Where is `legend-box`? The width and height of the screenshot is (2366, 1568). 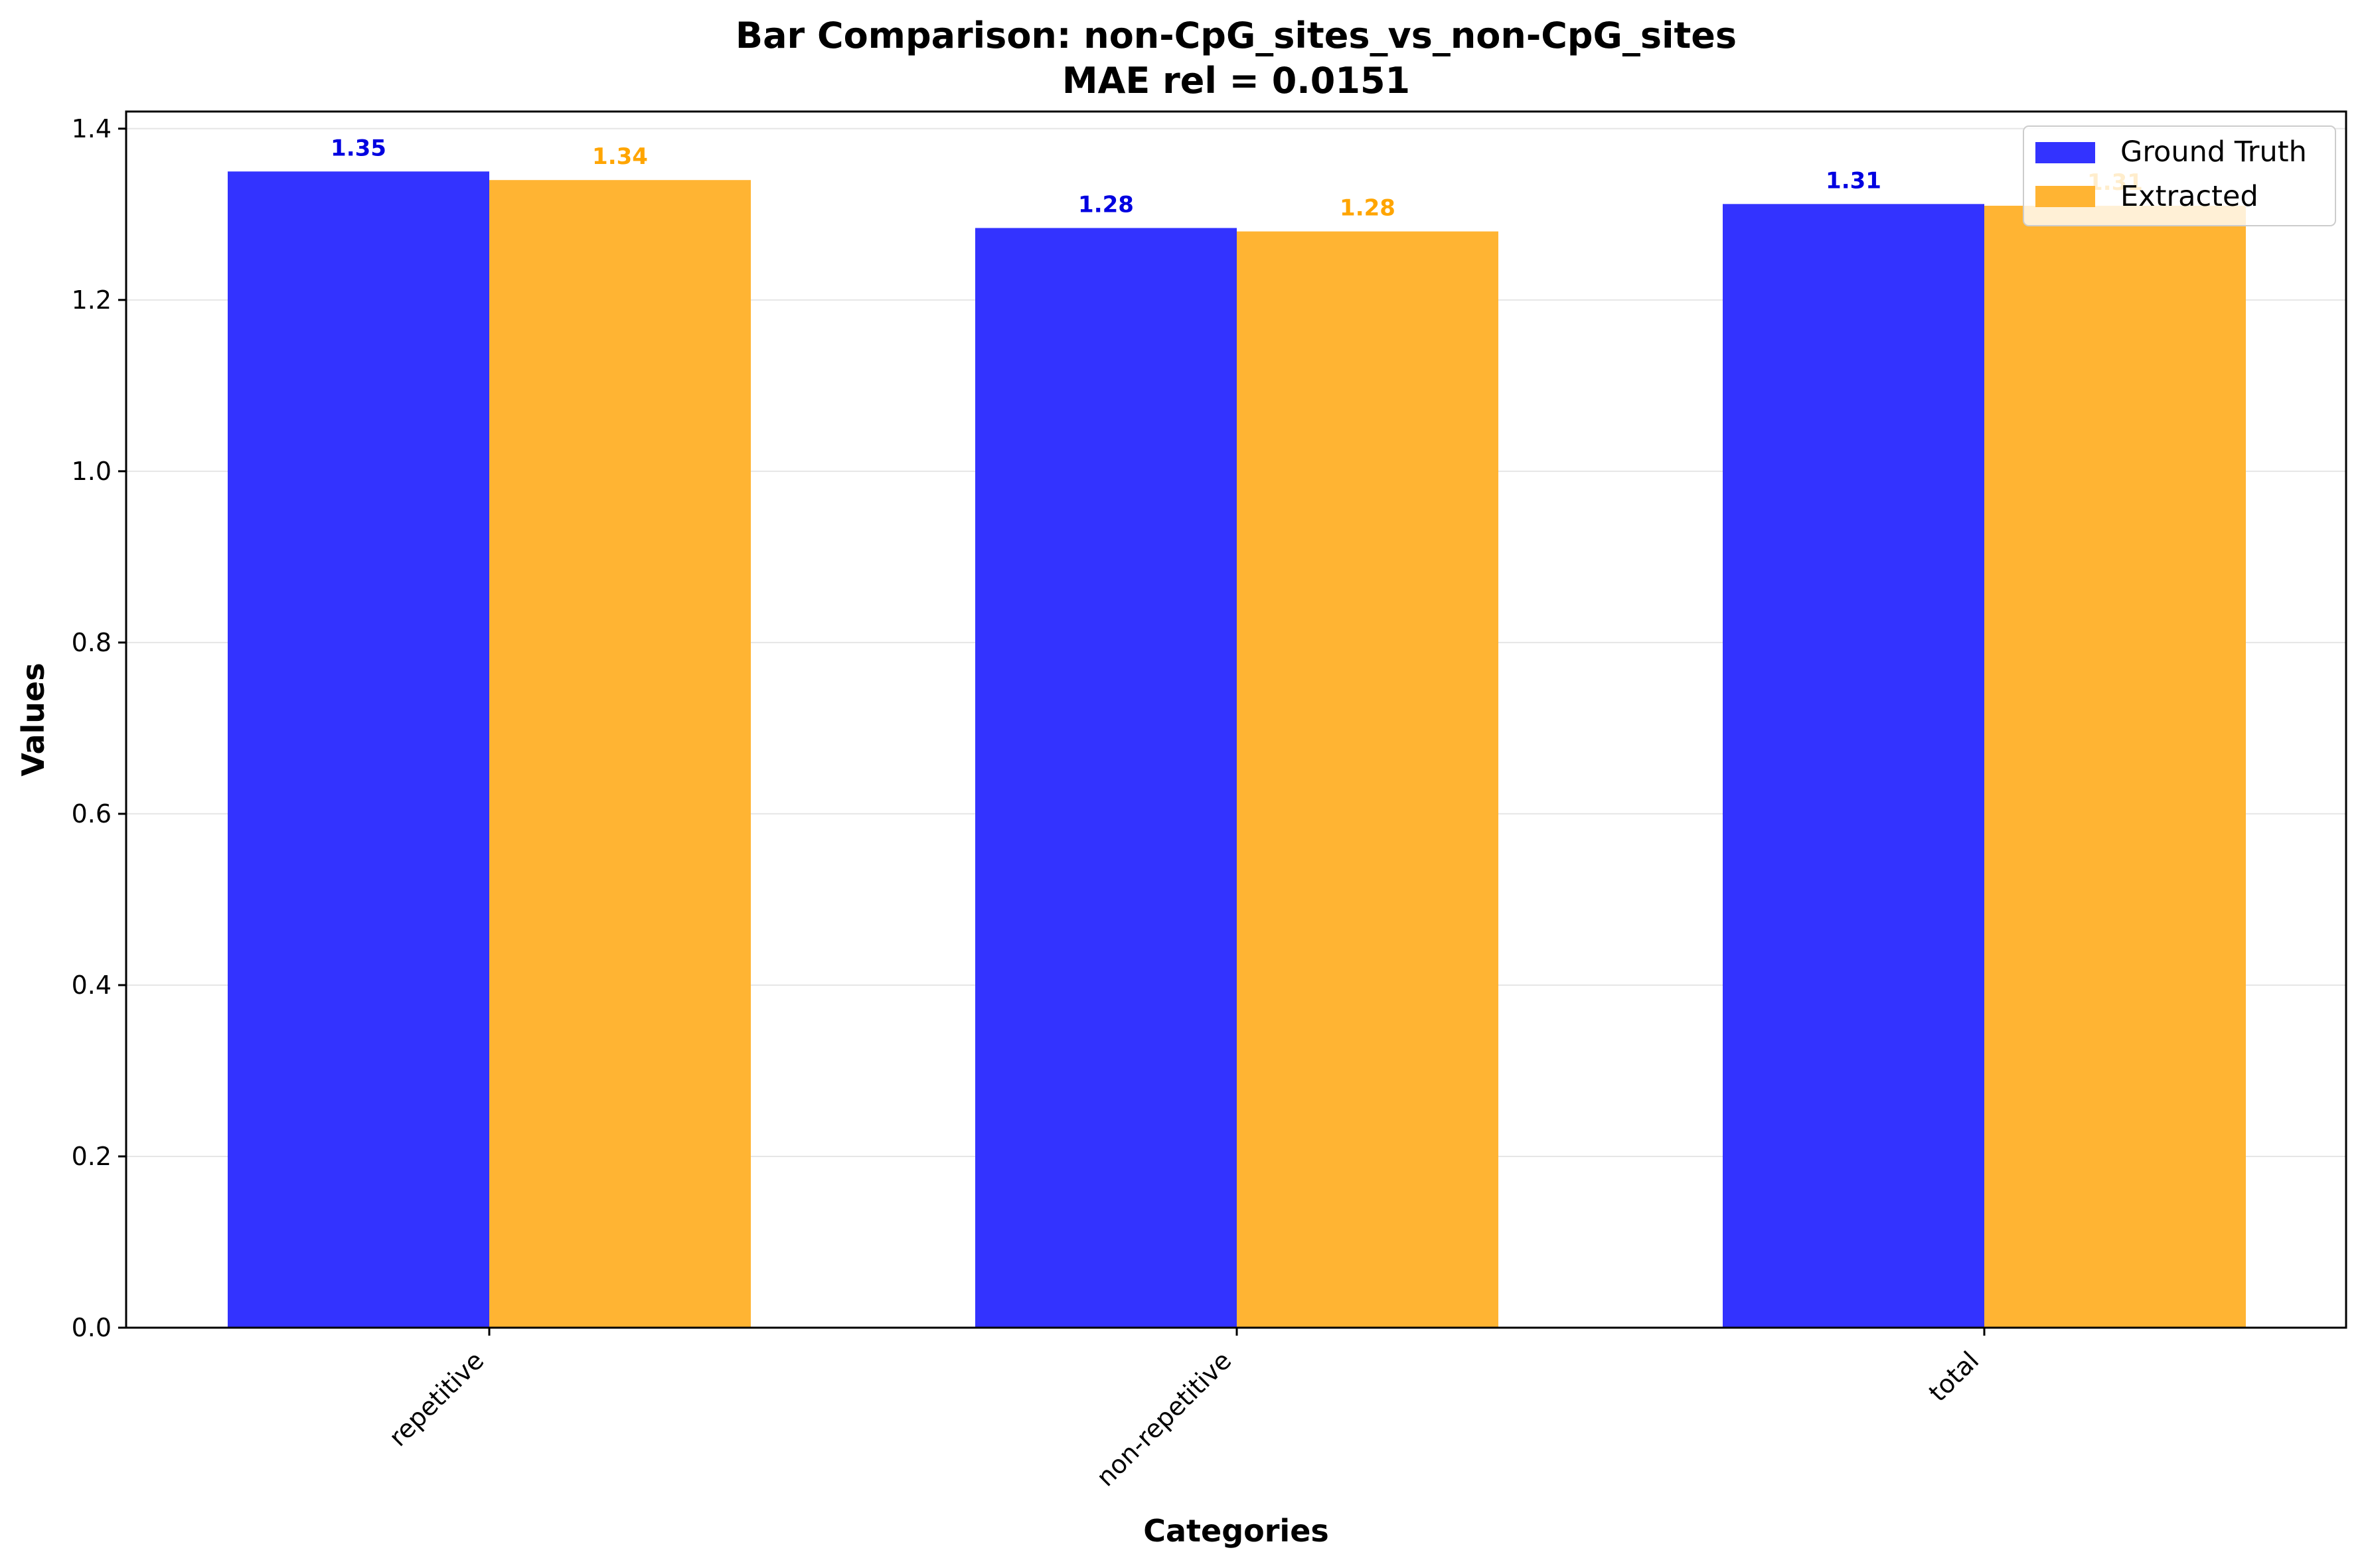 legend-box is located at coordinates (2179, 175).